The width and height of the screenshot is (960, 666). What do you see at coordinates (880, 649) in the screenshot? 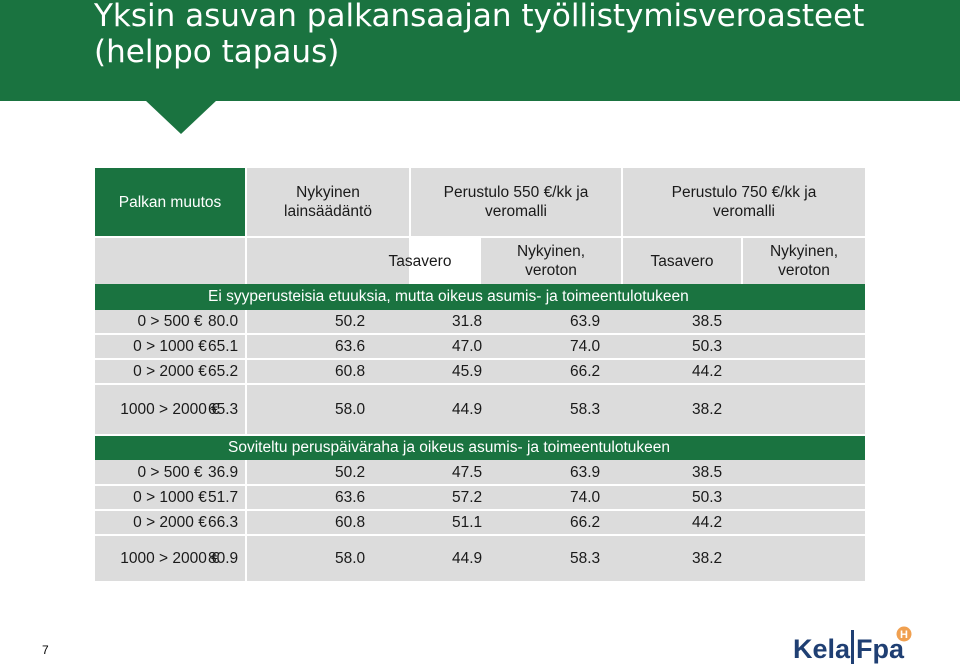
I see `logo-text-fpa: Fpa` at bounding box center [880, 649].